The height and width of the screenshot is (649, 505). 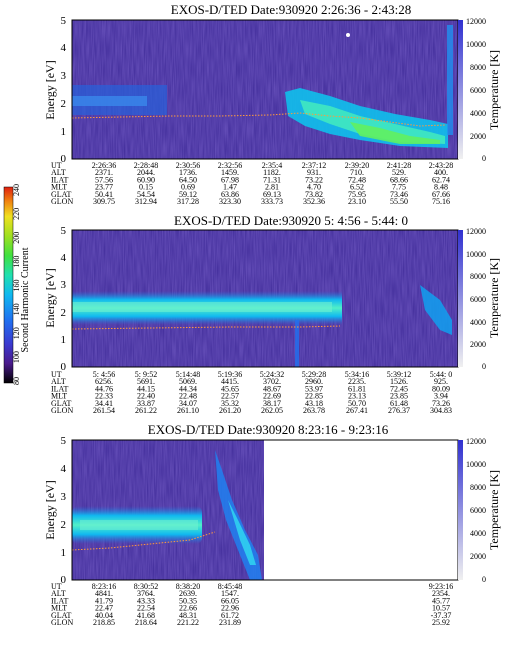 What do you see at coordinates (441, 381) in the screenshot?
I see `orbit-cell: 925.` at bounding box center [441, 381].